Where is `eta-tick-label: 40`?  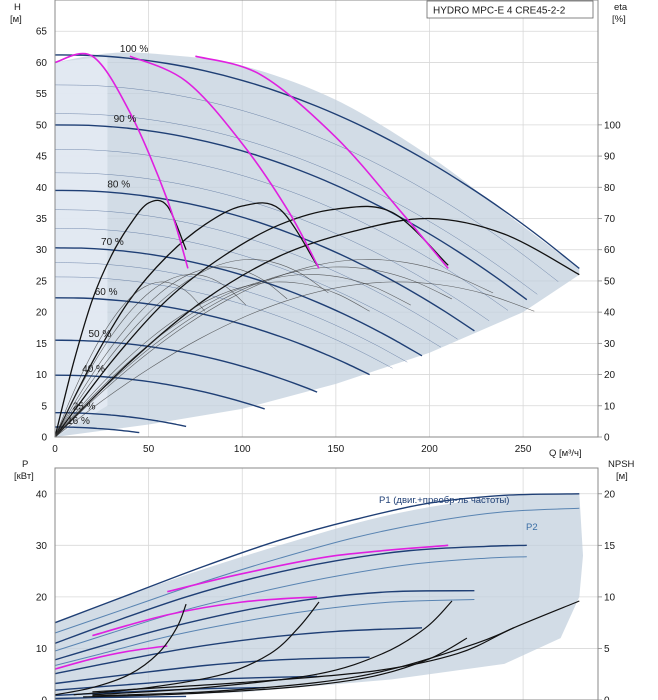 eta-tick-label: 40 is located at coordinates (610, 313).